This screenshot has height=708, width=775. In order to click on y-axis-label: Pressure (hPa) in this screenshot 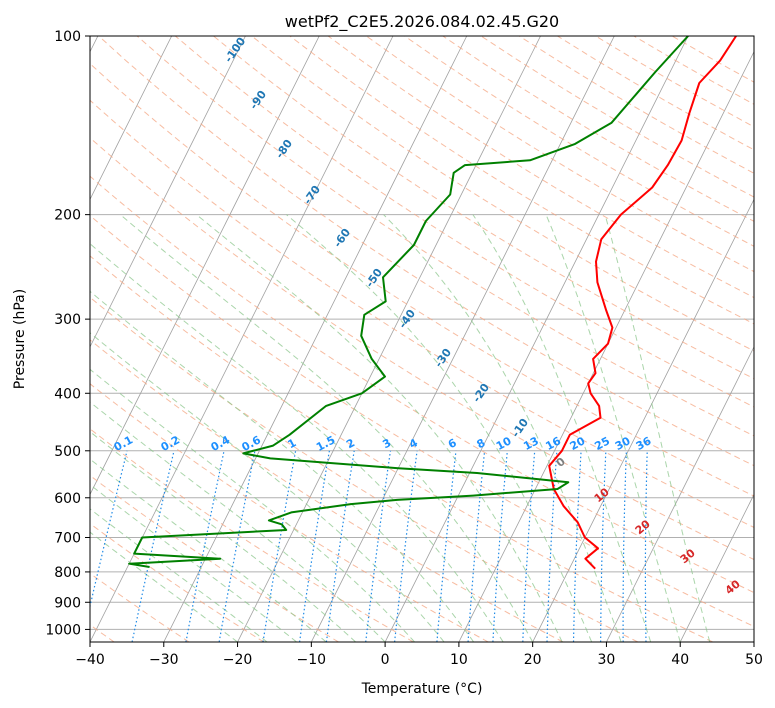, I will do `click(20, 339)`.